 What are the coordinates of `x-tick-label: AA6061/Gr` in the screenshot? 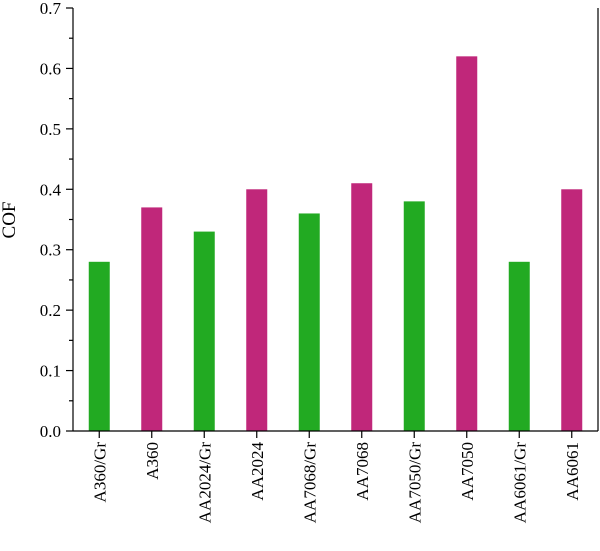 It's located at (519, 483).